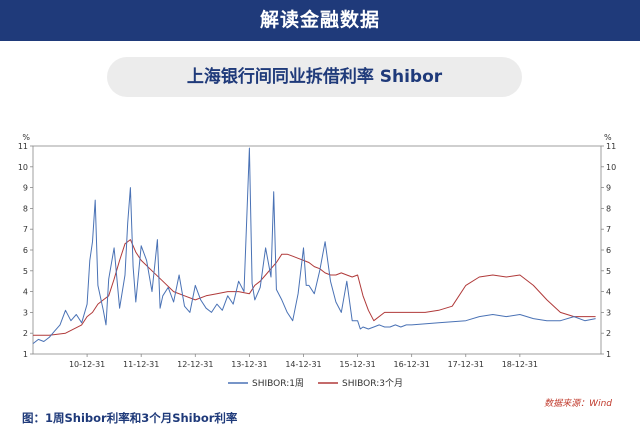  What do you see at coordinates (608, 312) in the screenshot?
I see `y-tick-label-right: 3` at bounding box center [608, 312].